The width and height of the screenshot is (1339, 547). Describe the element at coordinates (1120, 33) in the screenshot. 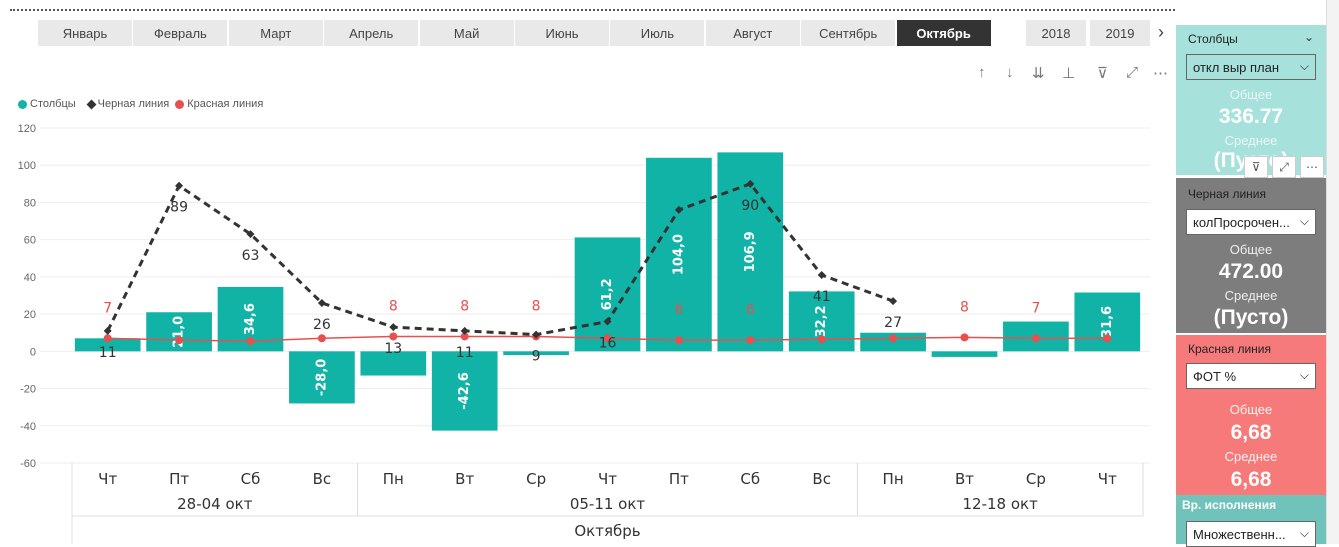

I see `year-button-2019: 2019` at that location.